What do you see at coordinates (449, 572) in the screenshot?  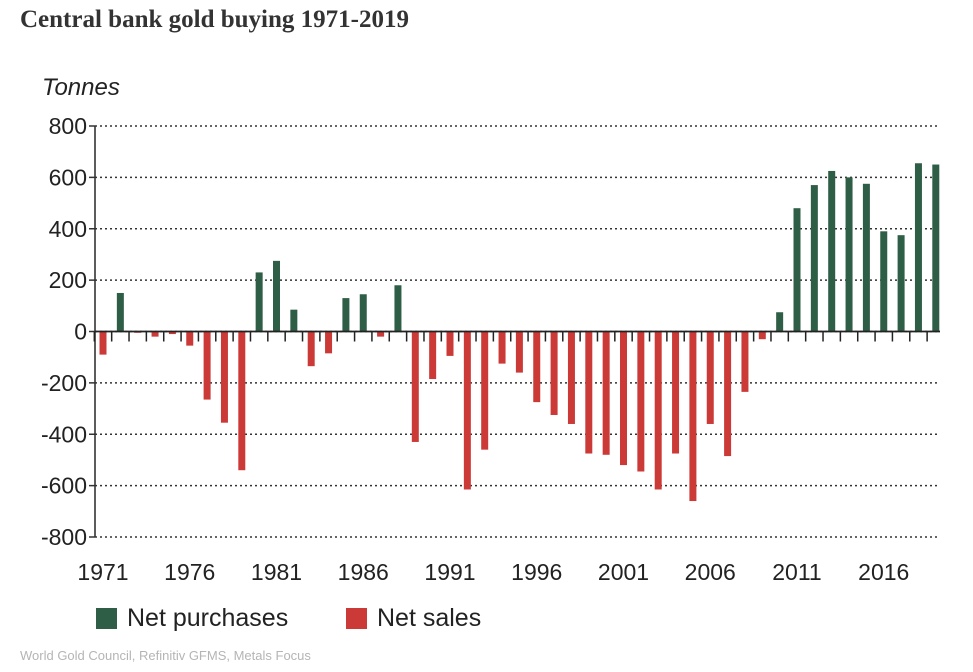 I see `x-tick-label: 1991` at bounding box center [449, 572].